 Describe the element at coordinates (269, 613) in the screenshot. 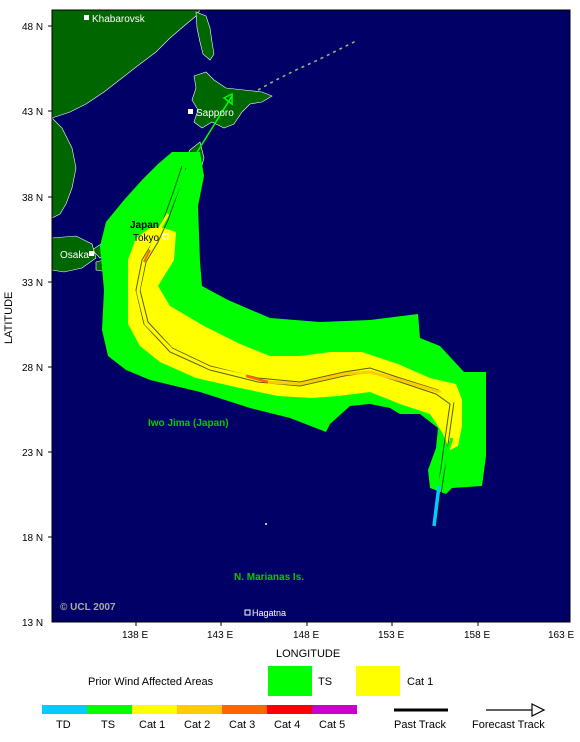

I see `hagatna-label: Hagatna` at that location.